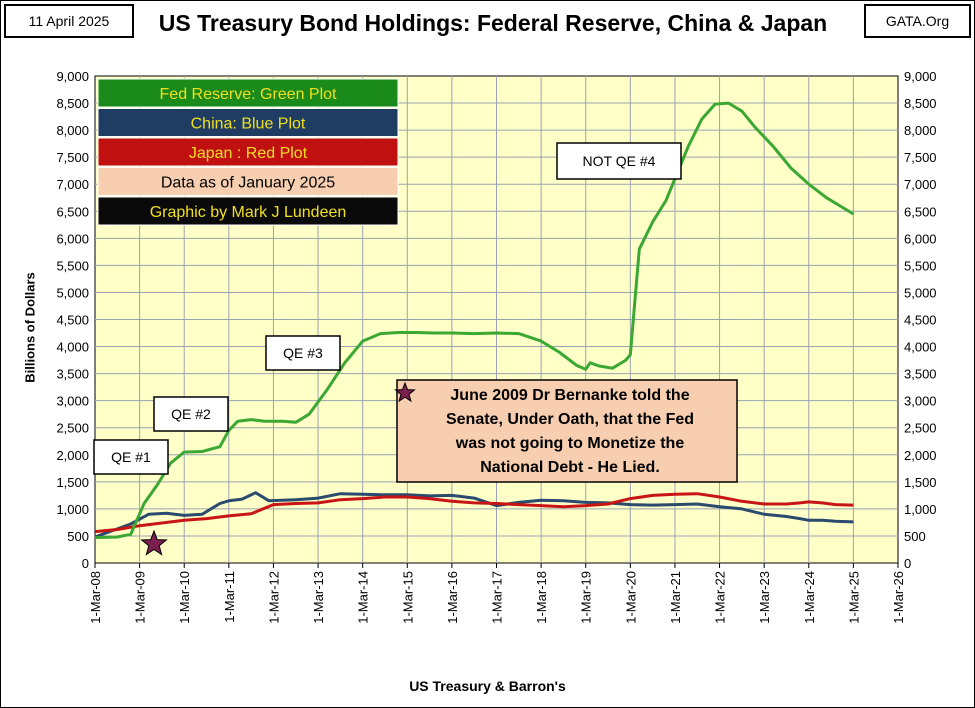 Image resolution: width=975 pixels, height=708 pixels. Describe the element at coordinates (69, 21) in the screenshot. I see `date-label: 11 April 2025` at that location.